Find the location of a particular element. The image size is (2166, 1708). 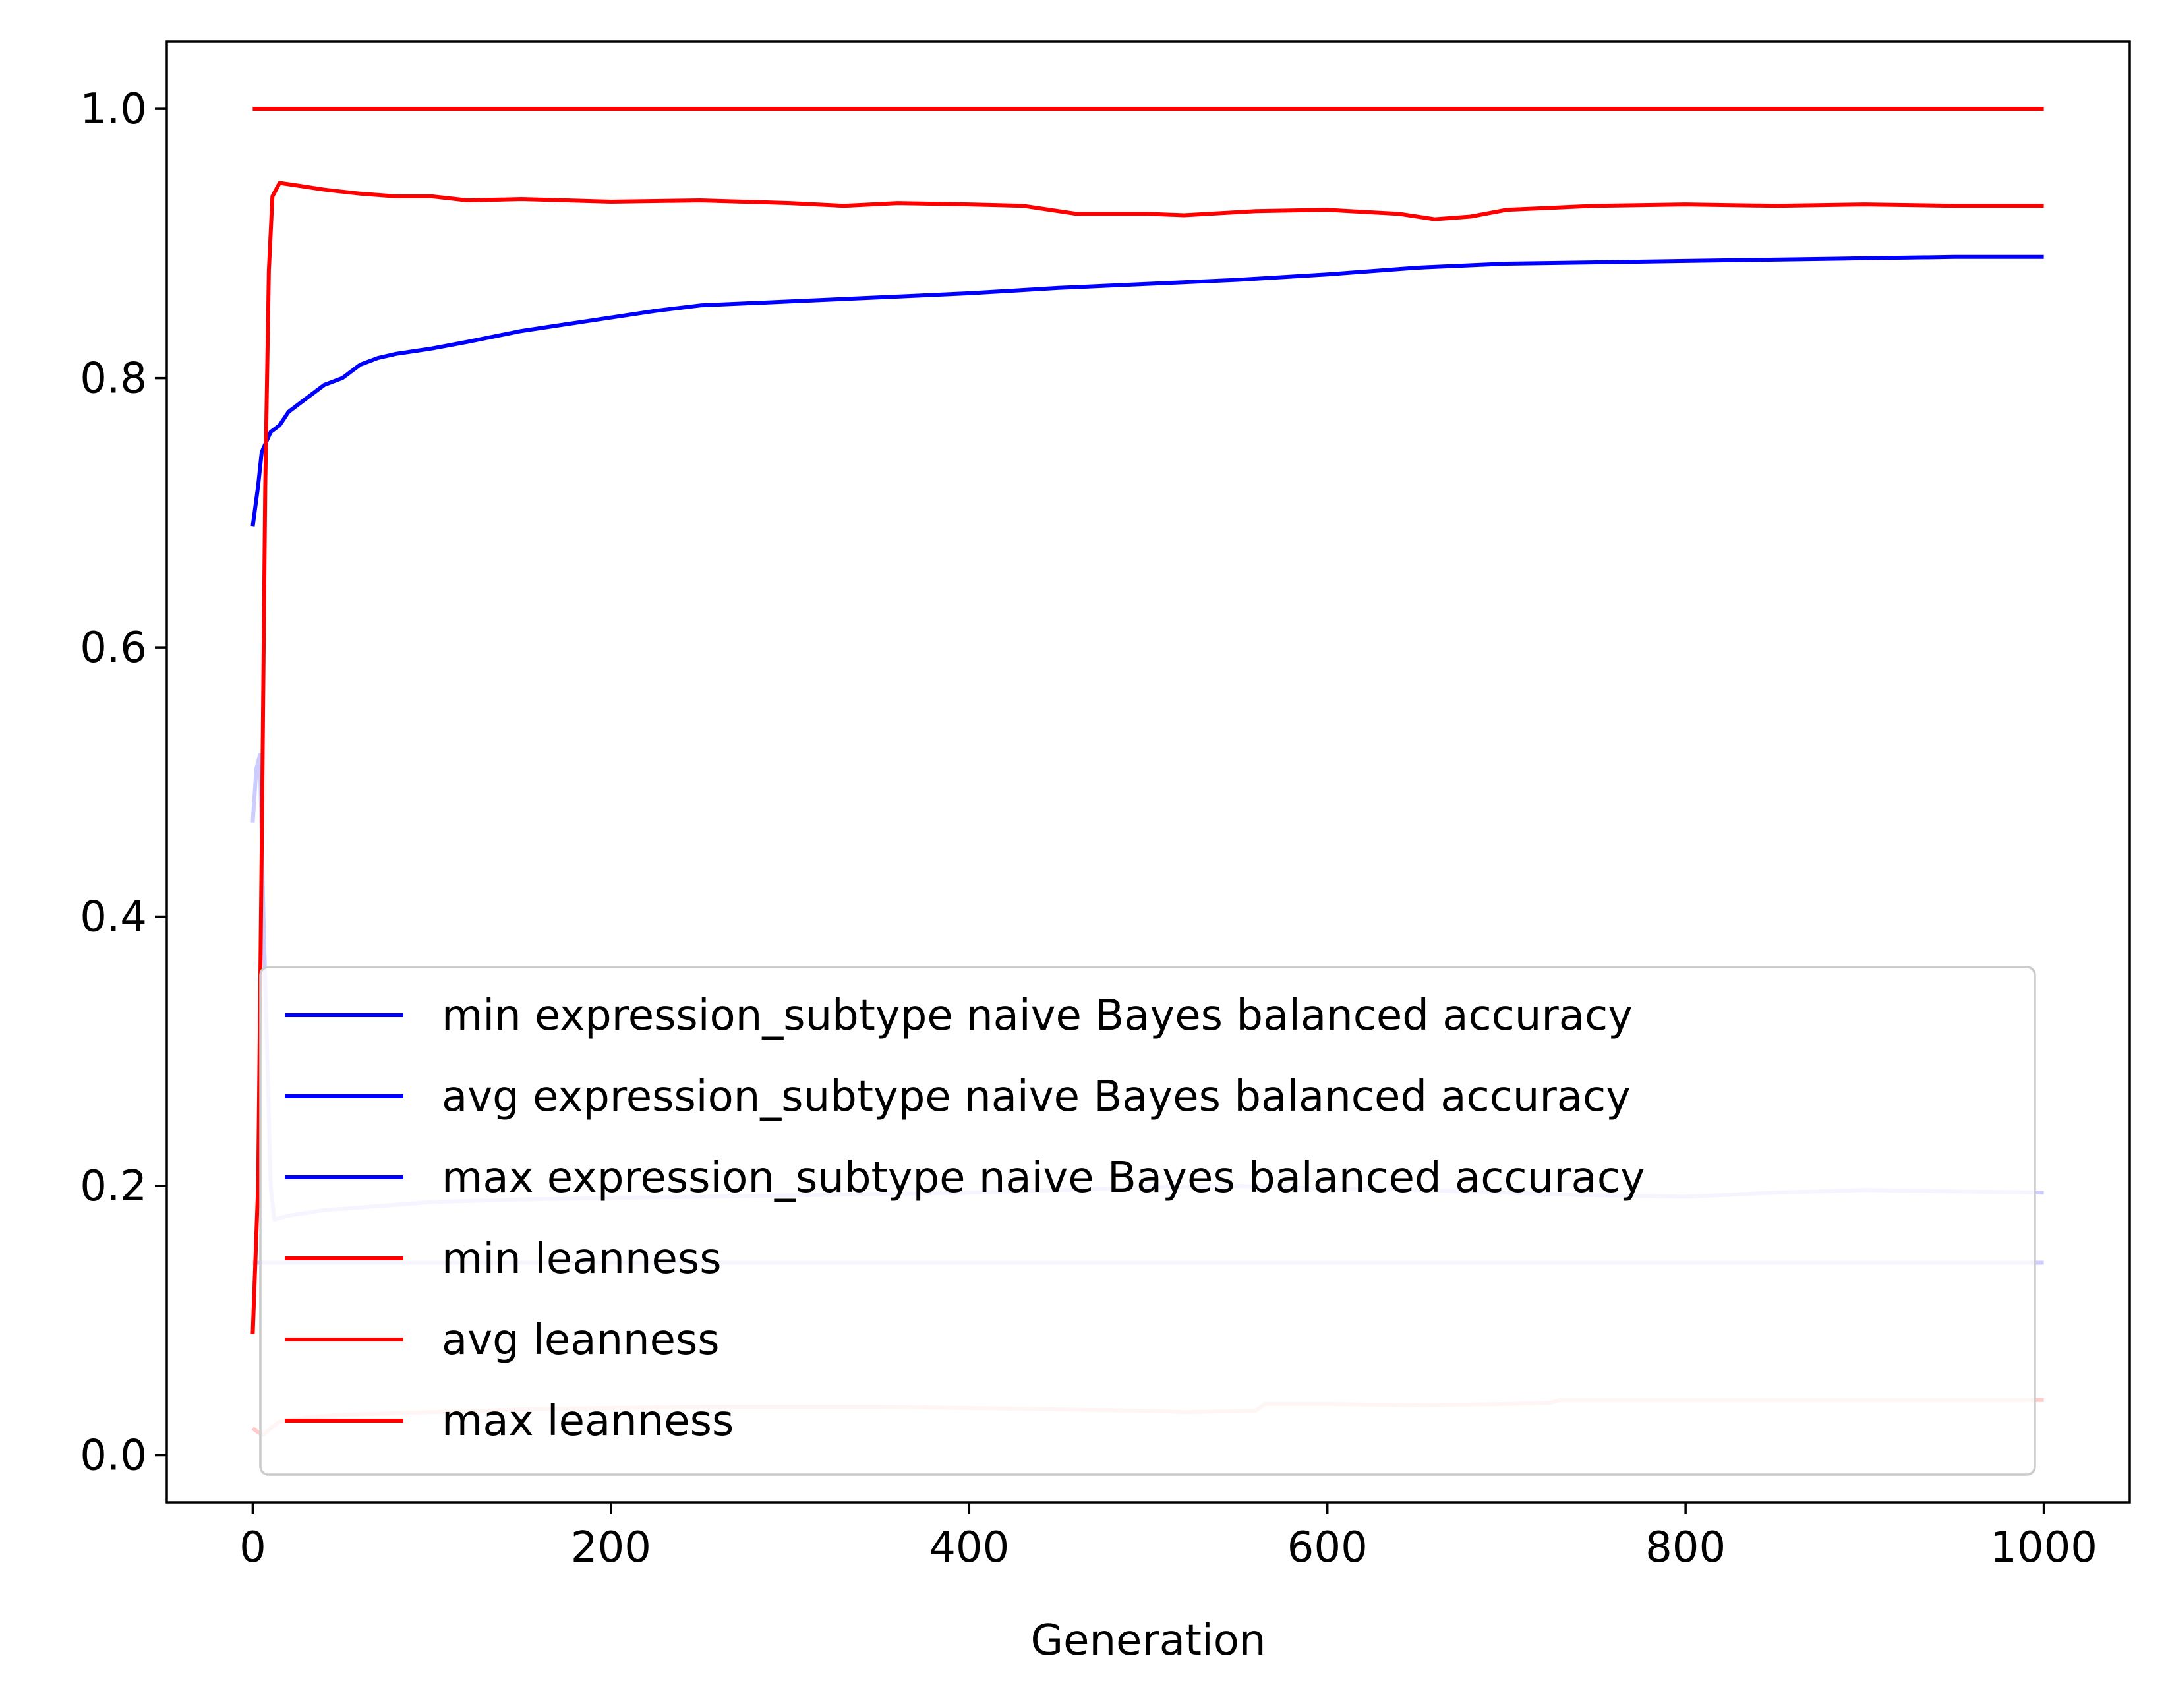

x-tick-label: 800 is located at coordinates (1685, 1548).